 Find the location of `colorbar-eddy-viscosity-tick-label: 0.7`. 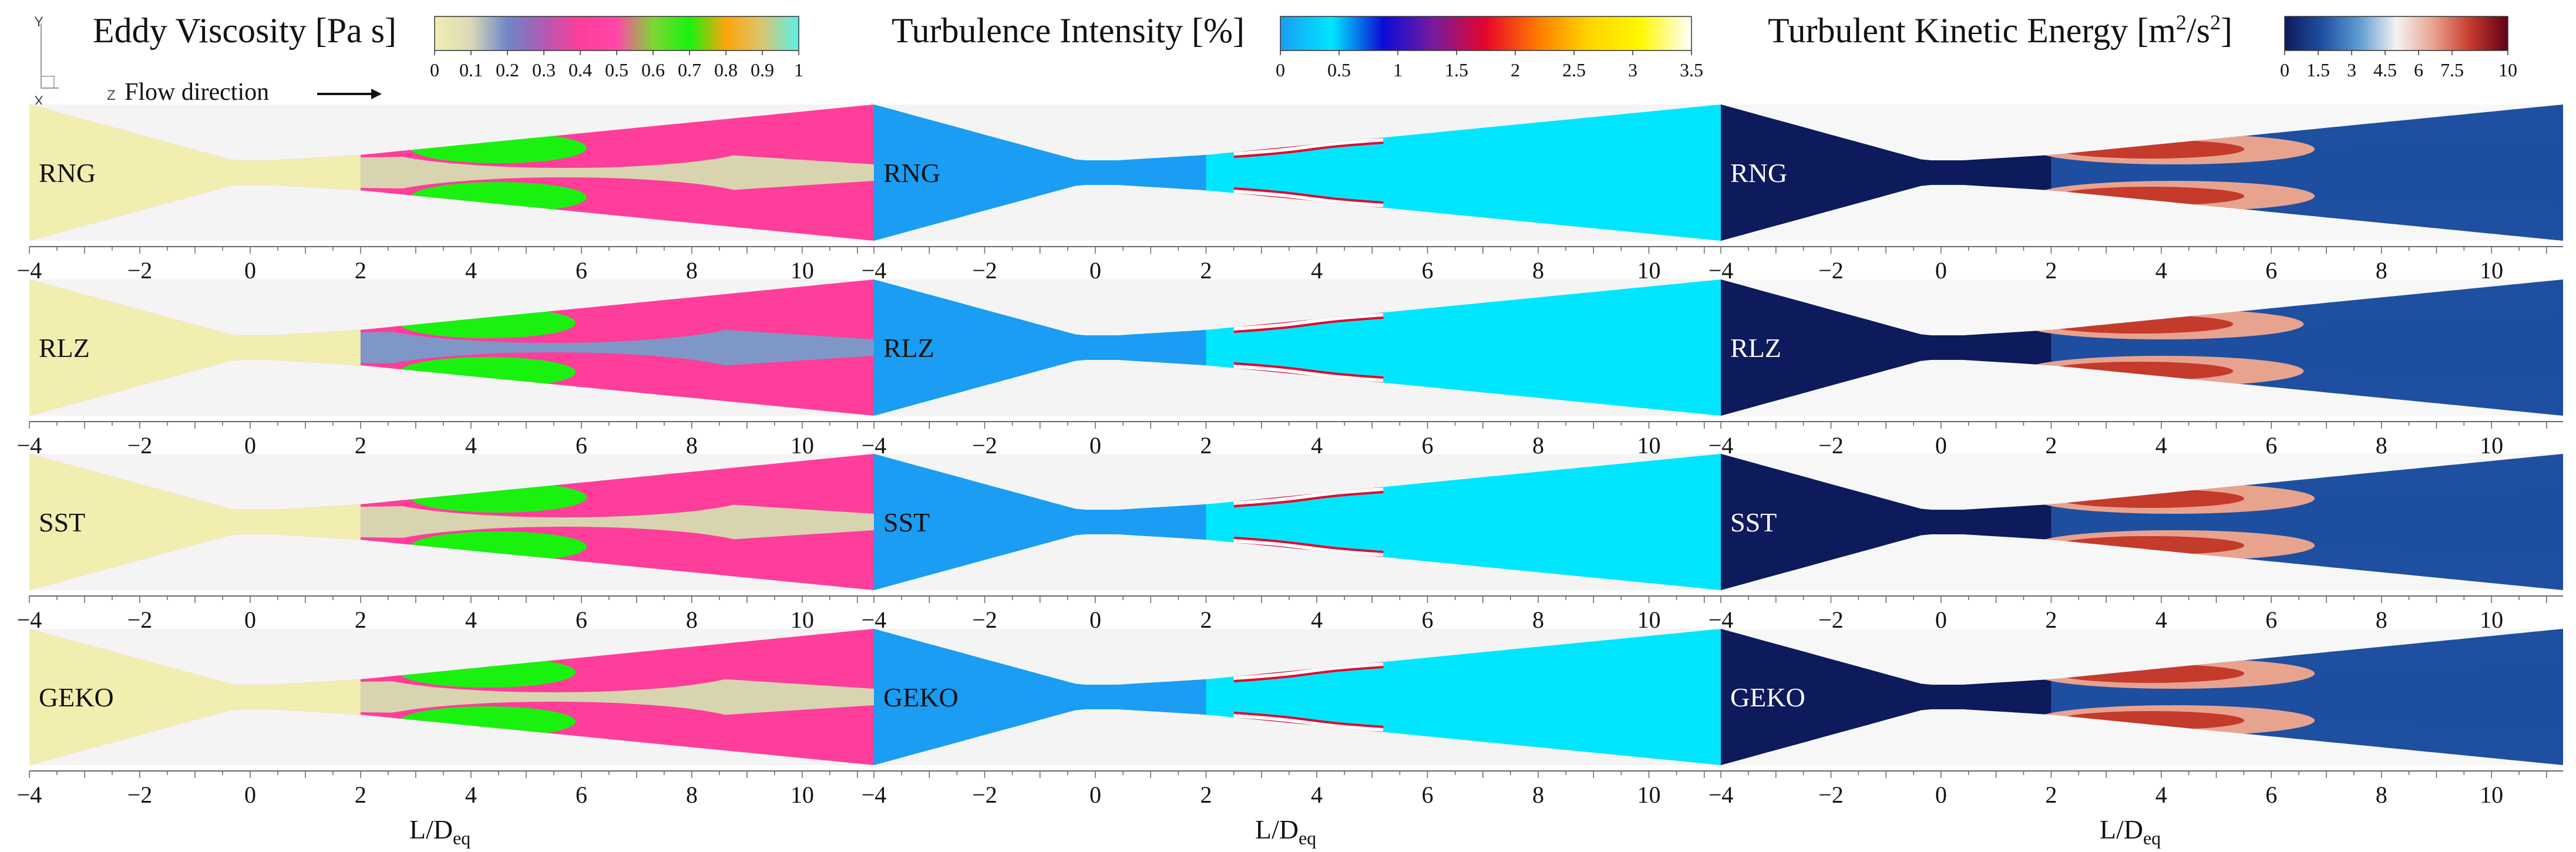

colorbar-eddy-viscosity-tick-label: 0.7 is located at coordinates (689, 69).